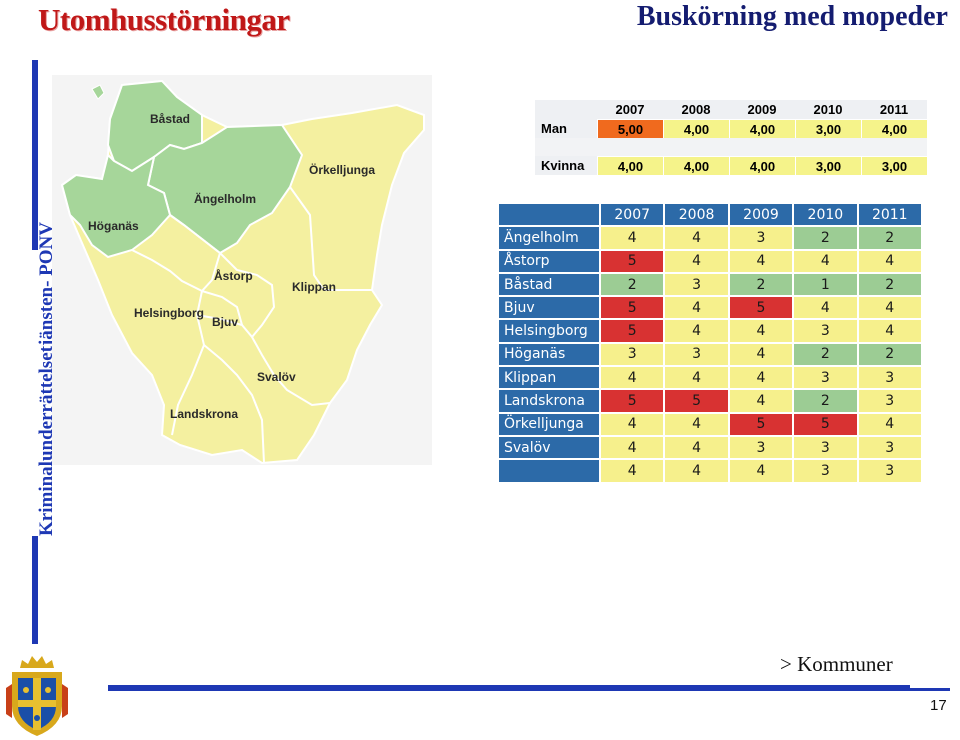 The image size is (960, 740). I want to click on municipality-row: Bjuv 5 4 5 4 4, so click(711, 309).